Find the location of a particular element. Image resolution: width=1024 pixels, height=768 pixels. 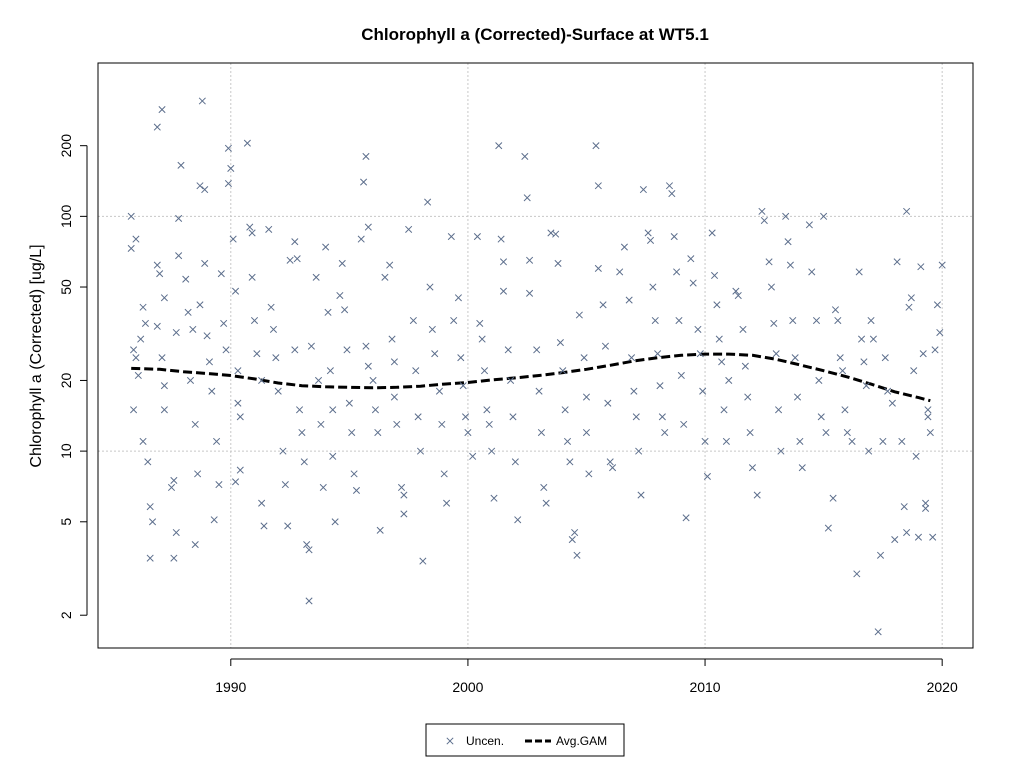

x-axis: 1990 2000 2010 2020 is located at coordinates (586, 676).